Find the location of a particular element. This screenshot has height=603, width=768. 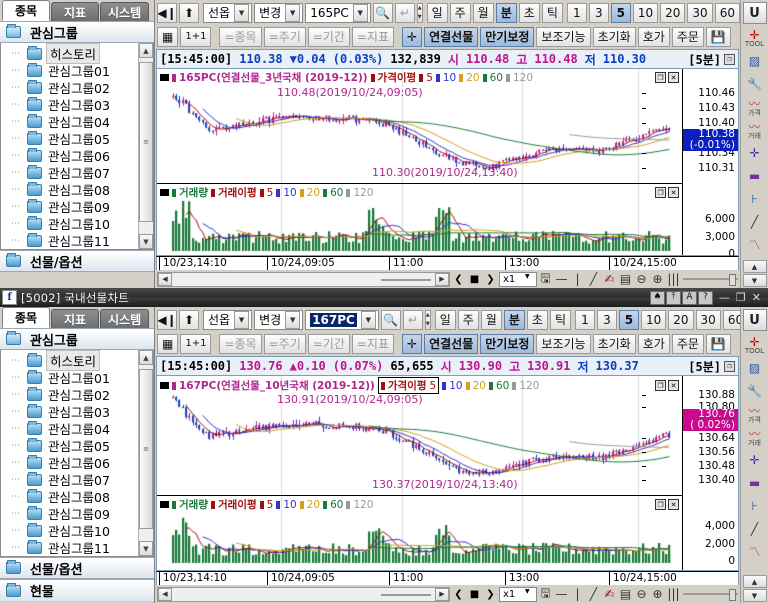

volume-line-icon: 〰 거래 is located at coordinates (754, 129).